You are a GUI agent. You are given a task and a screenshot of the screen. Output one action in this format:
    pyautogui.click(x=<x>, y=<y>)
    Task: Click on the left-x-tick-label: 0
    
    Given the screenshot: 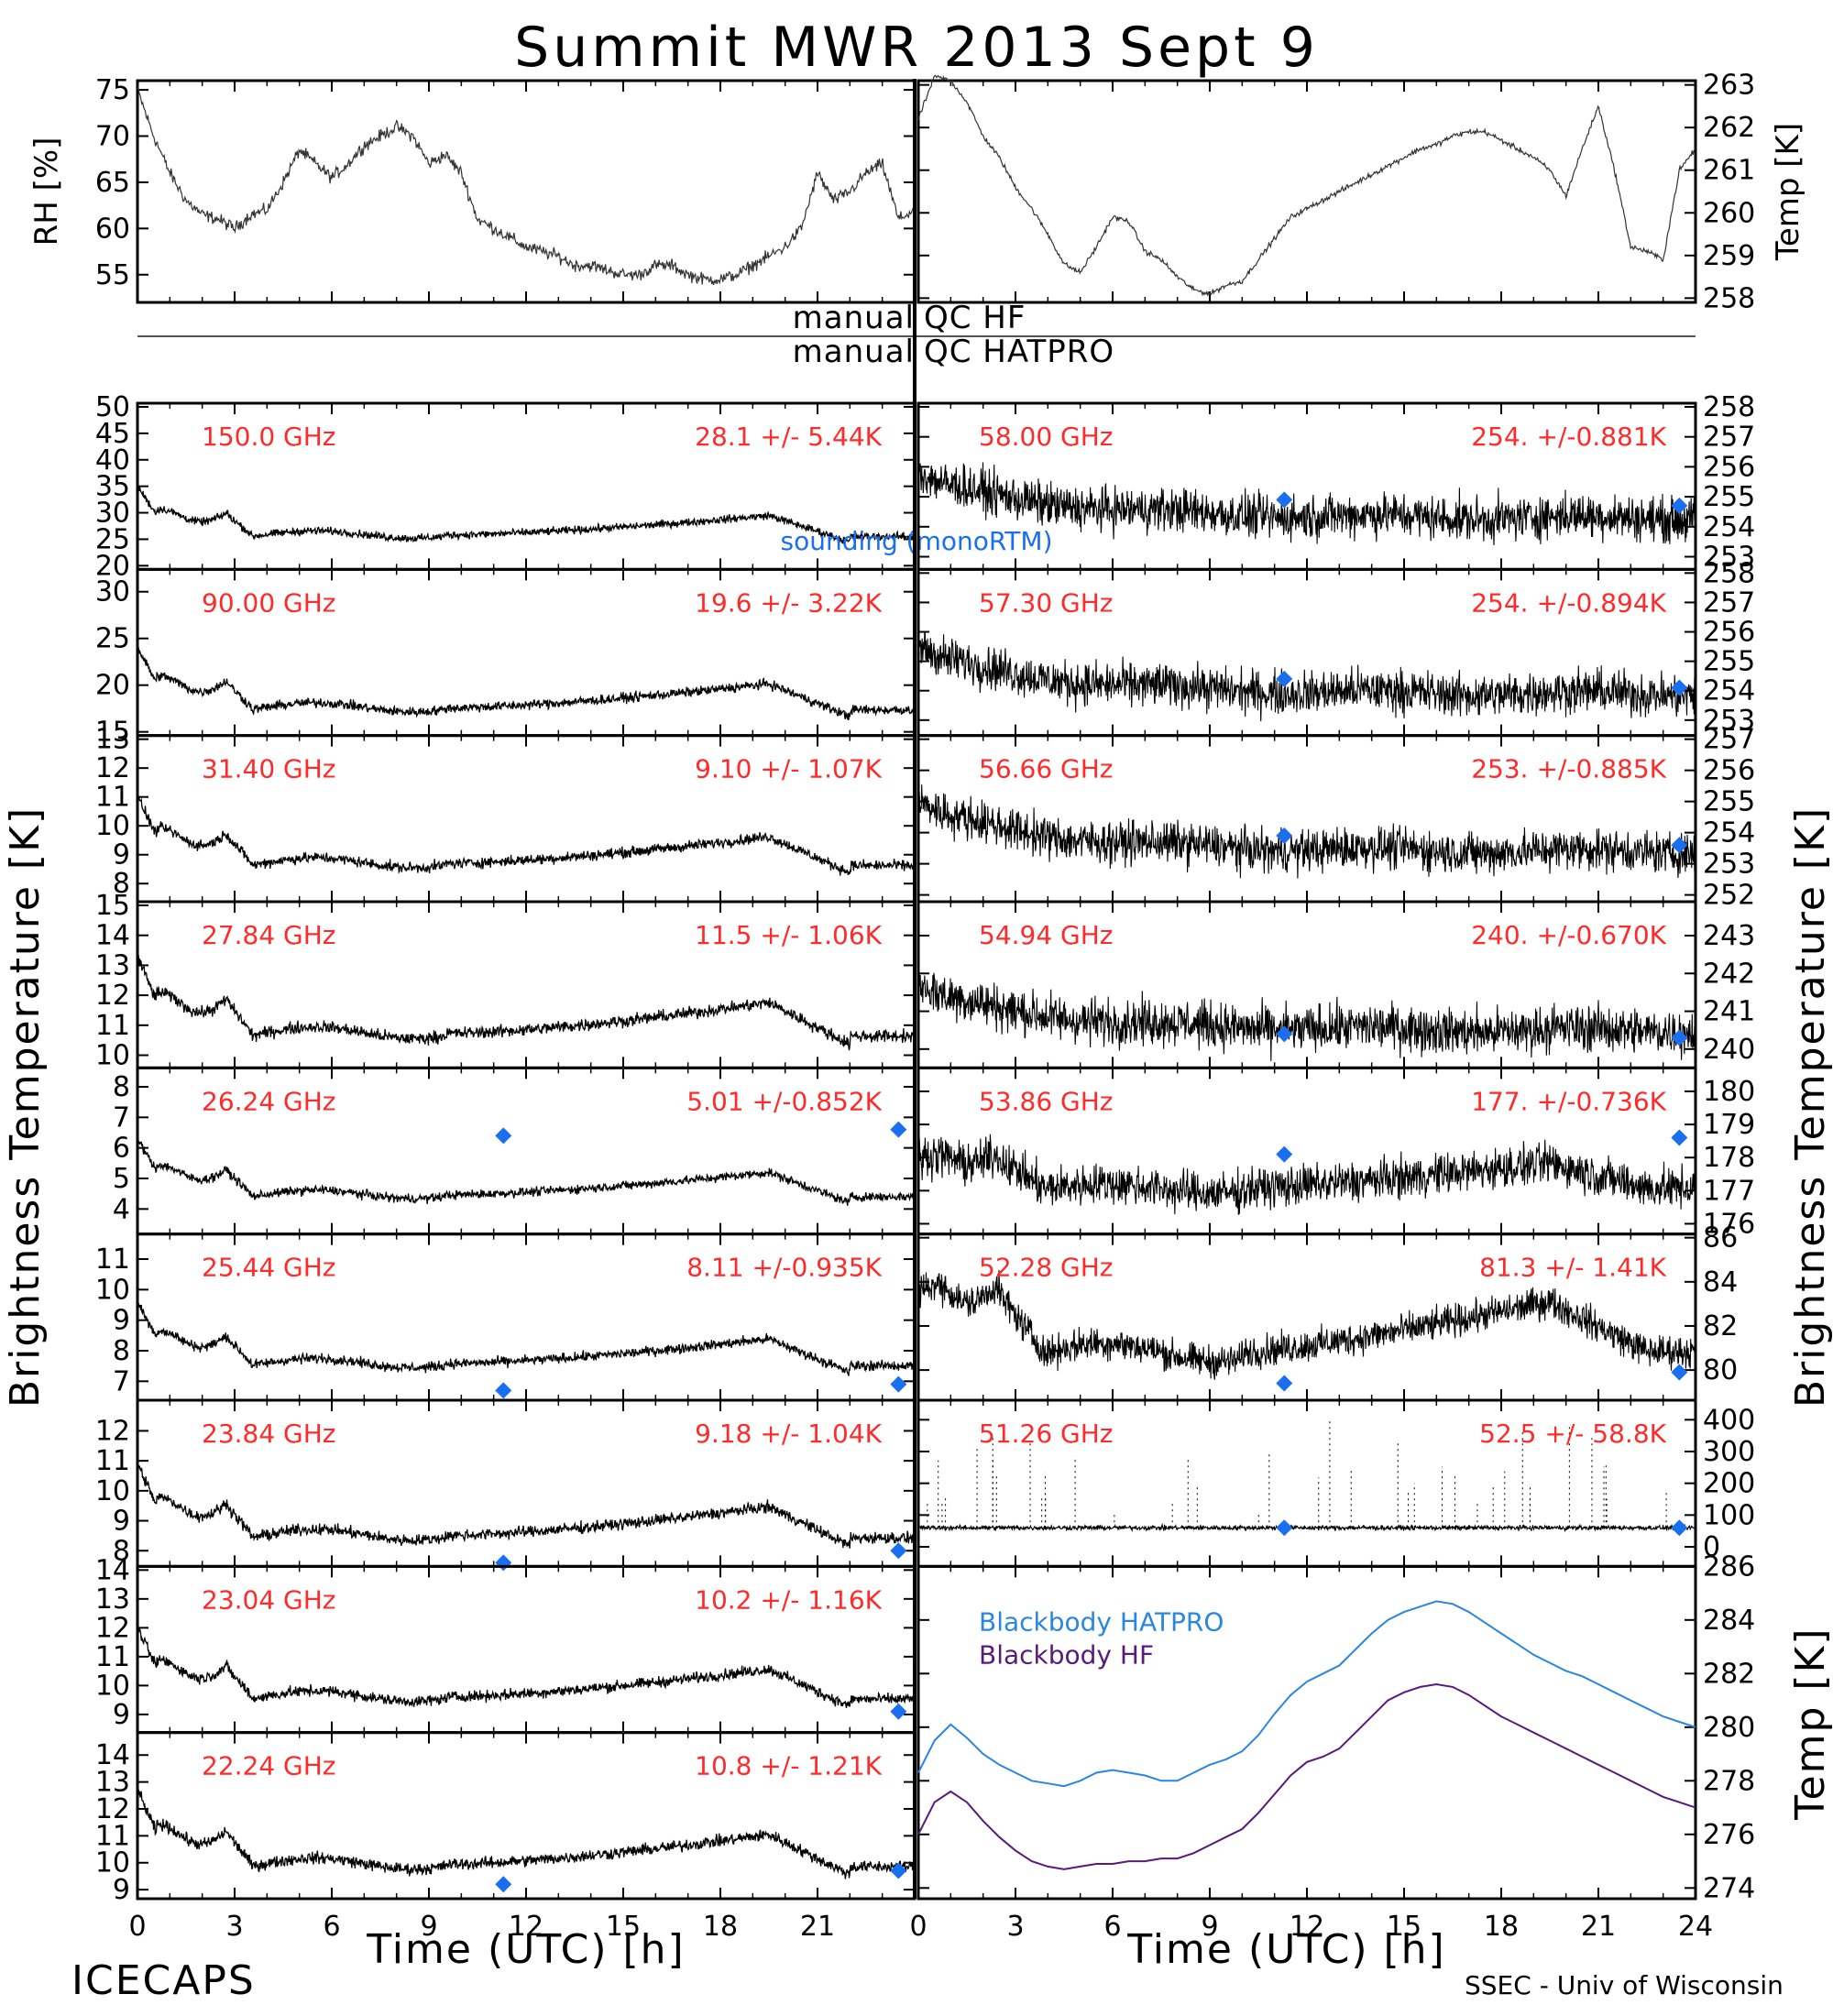 What is the action you would take?
    pyautogui.click(x=137, y=1927)
    